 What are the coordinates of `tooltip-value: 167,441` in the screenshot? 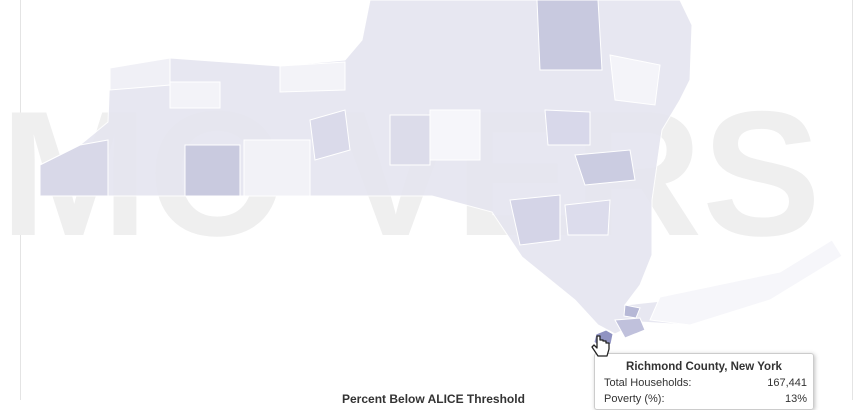 It's located at (787, 383).